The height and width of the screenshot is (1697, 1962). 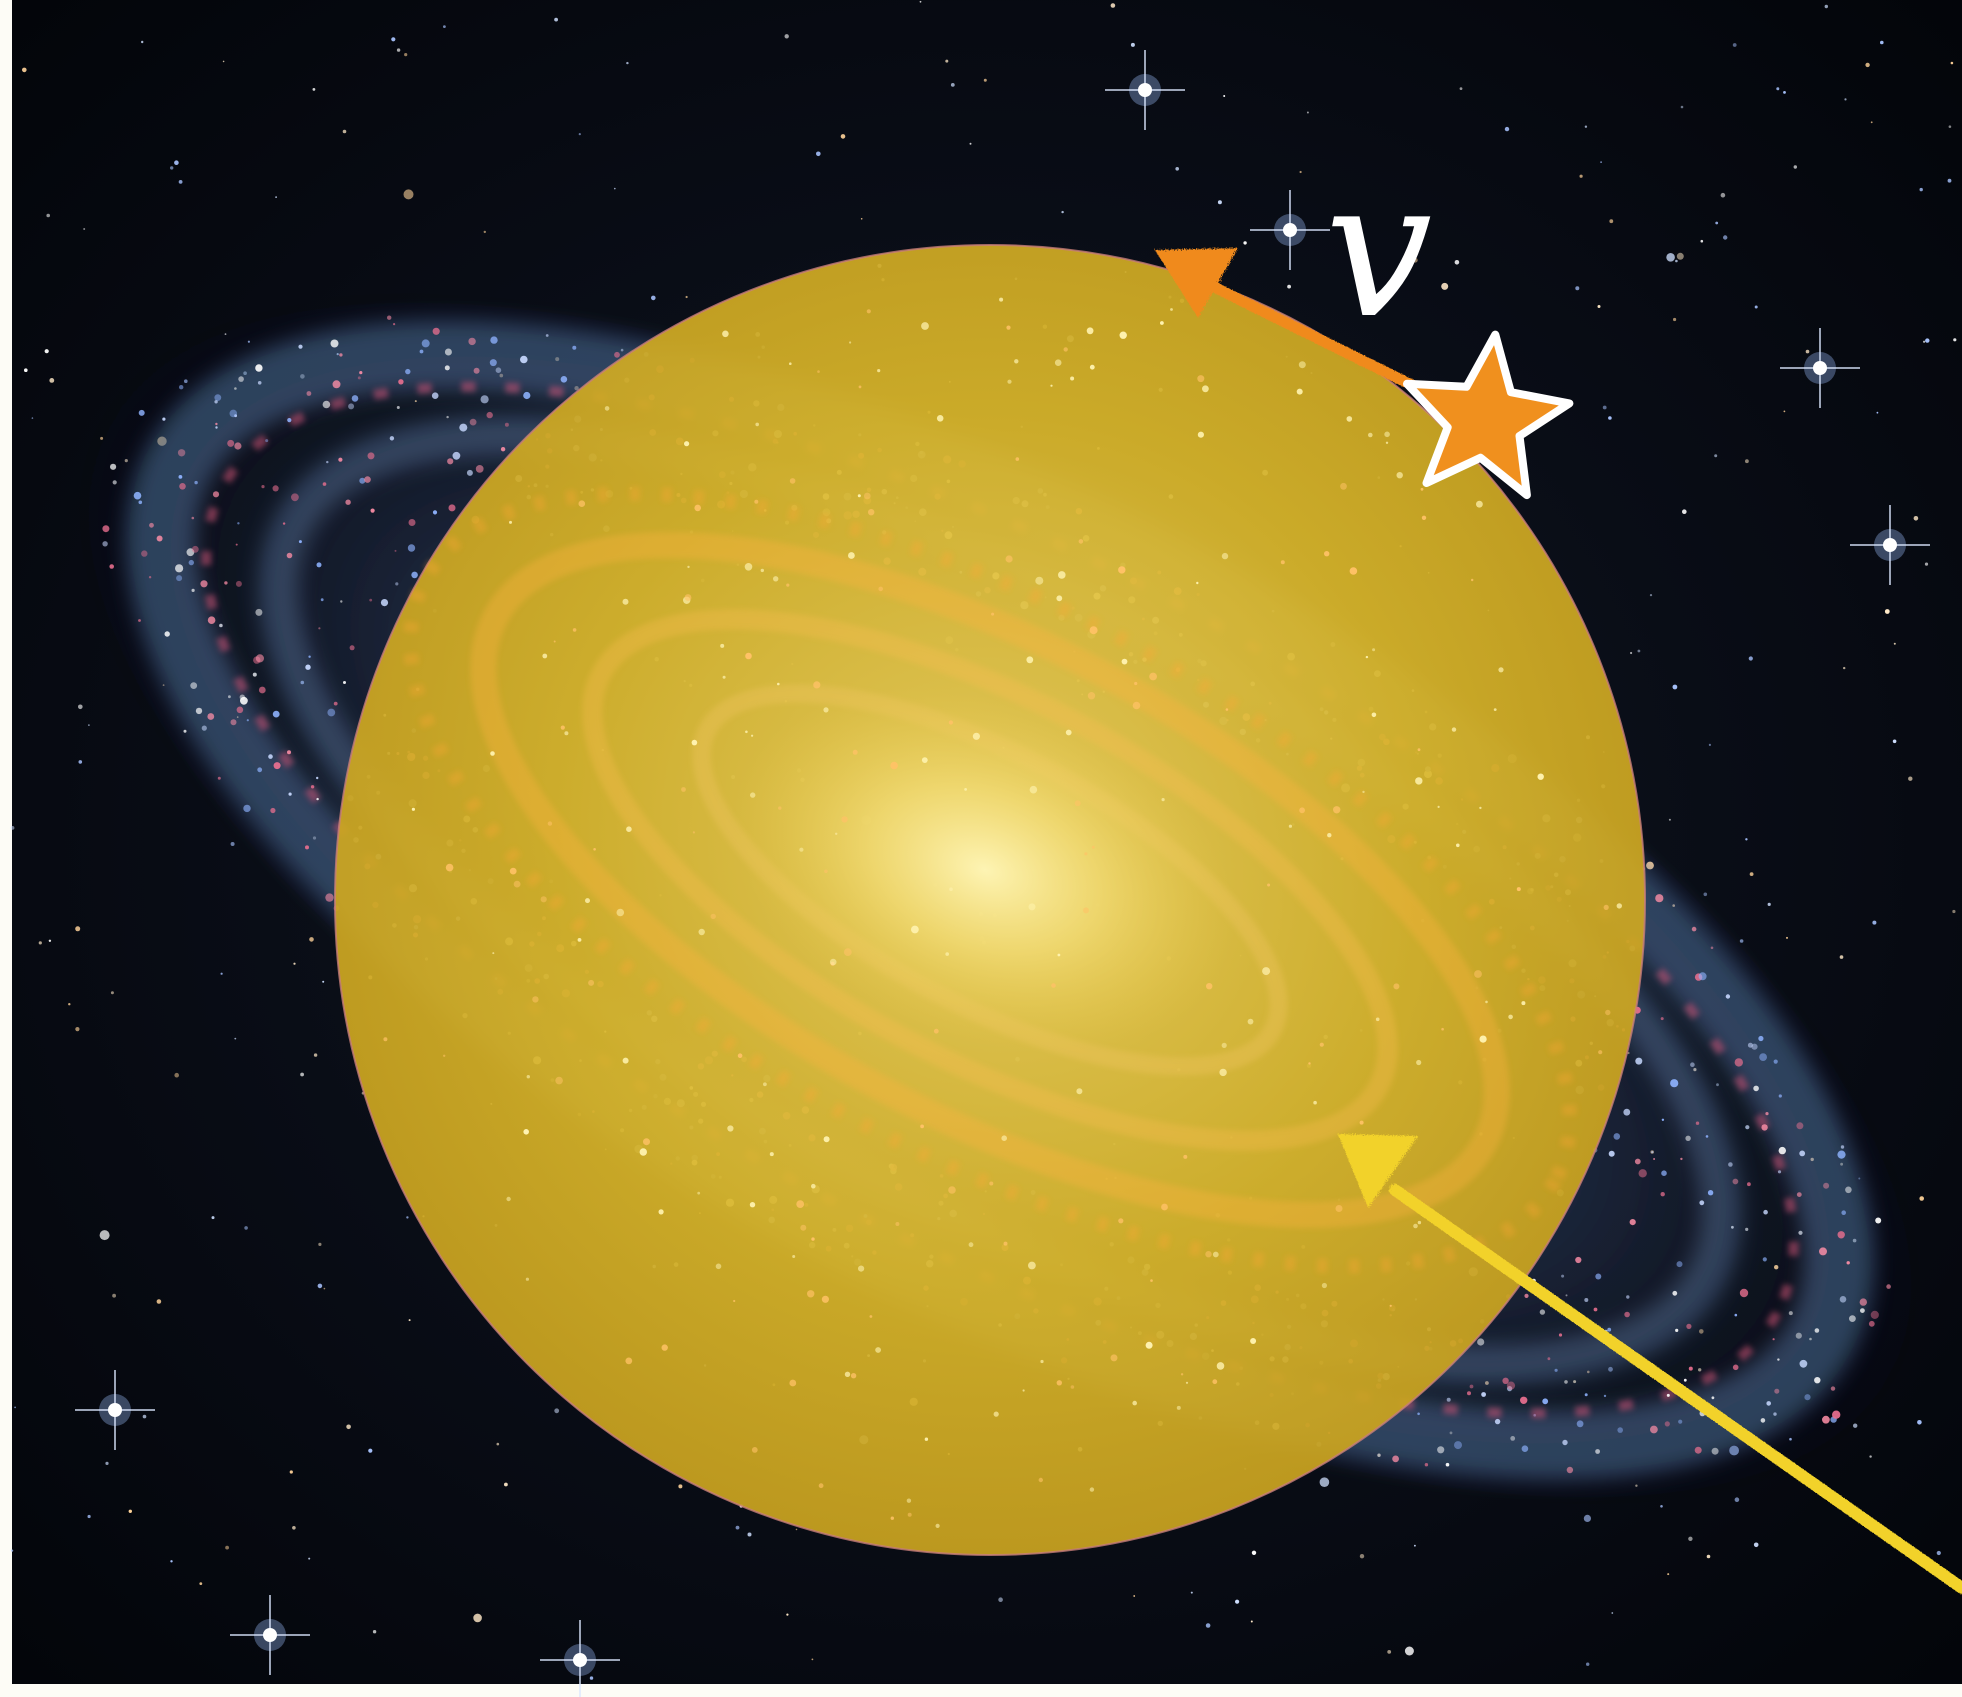 I want to click on star-icon, so click(x=1488, y=415).